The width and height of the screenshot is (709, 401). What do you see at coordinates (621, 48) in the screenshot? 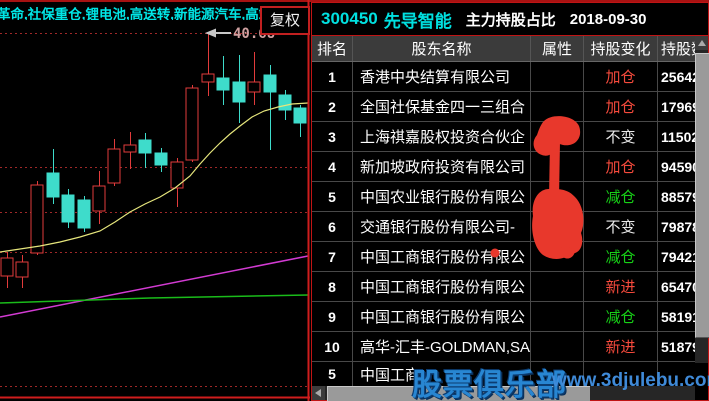
I see `col-header-change: 持股变化` at bounding box center [621, 48].